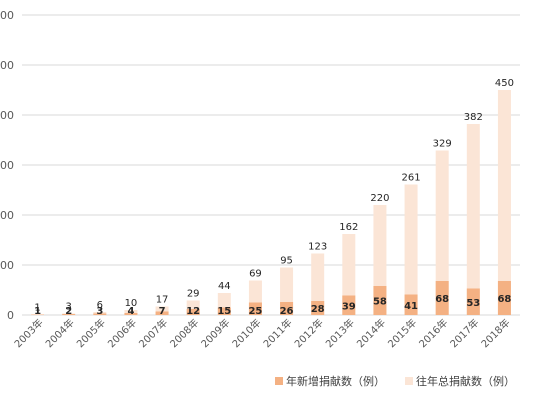 This screenshot has width=536, height=401. I want to click on data-label-new: 2, so click(68, 311).